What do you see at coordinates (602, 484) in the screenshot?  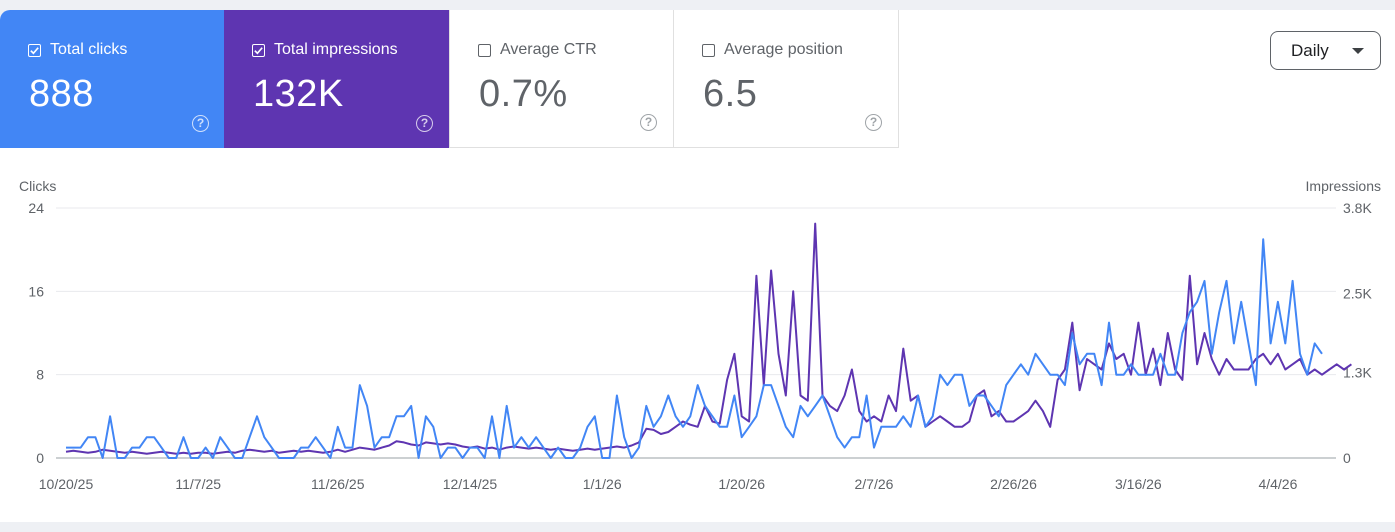 I see `x-tick-label: 1/1/26` at bounding box center [602, 484].